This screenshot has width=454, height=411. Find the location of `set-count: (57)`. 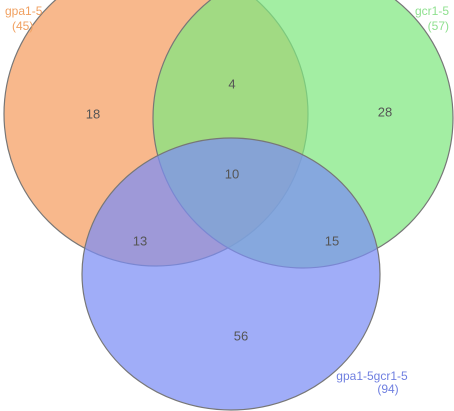

set-count: (57) is located at coordinates (438, 26).